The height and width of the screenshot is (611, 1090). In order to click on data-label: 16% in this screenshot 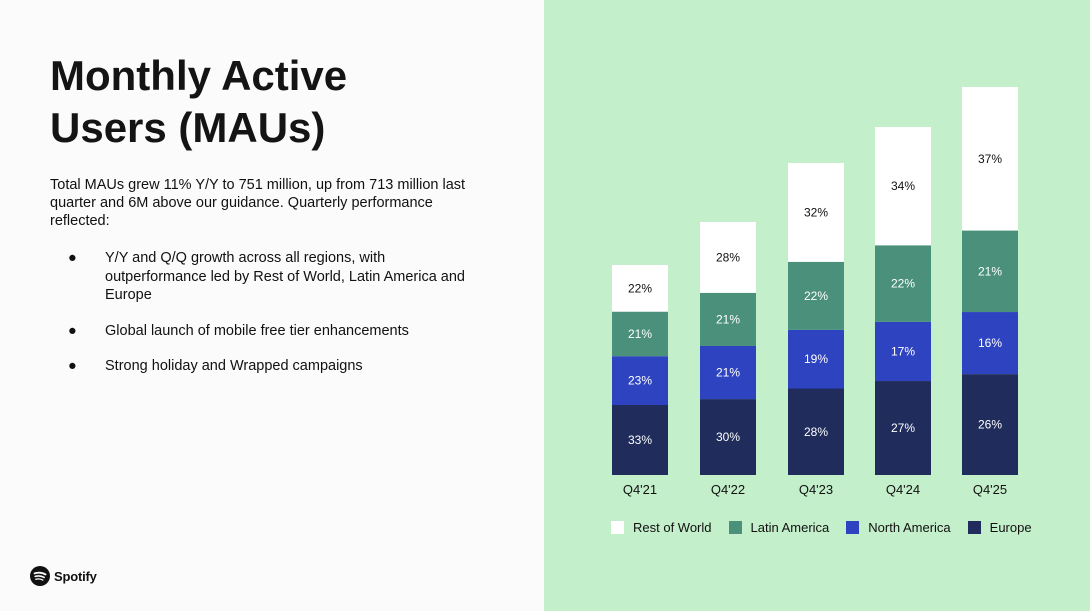, I will do `click(990, 343)`.